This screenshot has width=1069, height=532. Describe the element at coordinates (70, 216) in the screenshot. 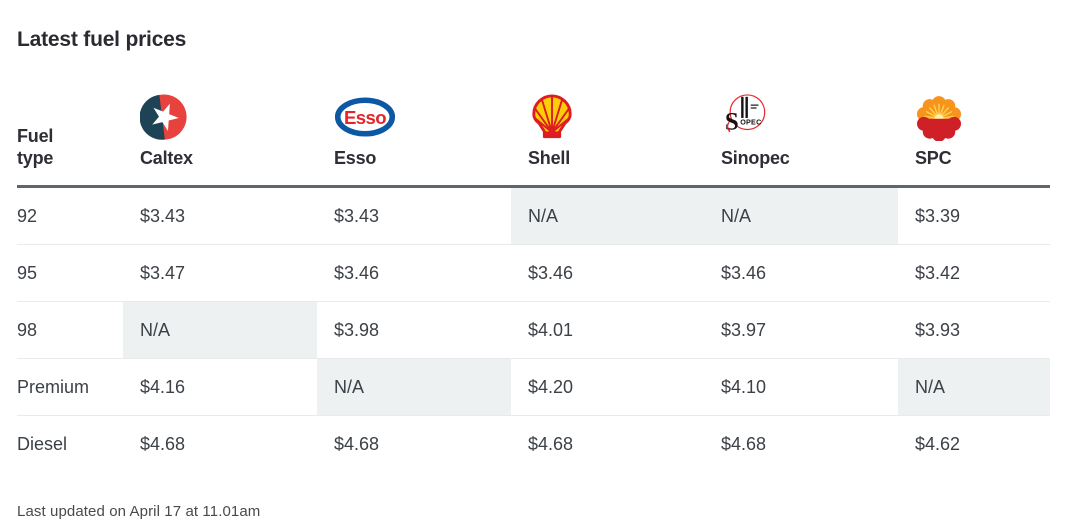

I see `fuel-type-cell: 92` at that location.